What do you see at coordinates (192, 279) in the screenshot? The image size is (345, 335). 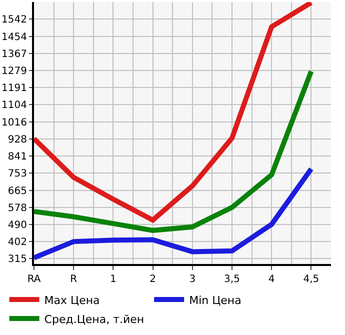 I see `x-tick-label: 3` at bounding box center [192, 279].